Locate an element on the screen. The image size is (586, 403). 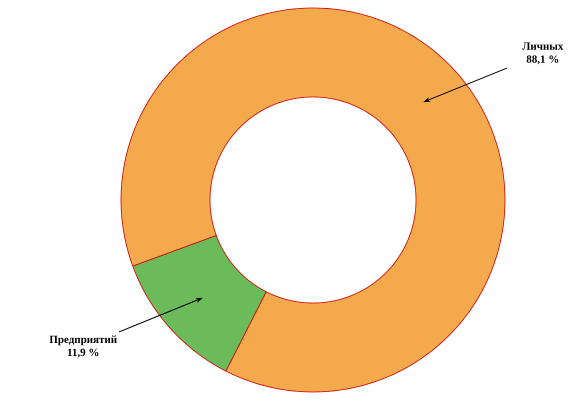
slice-label: Предприятий is located at coordinates (83, 340).